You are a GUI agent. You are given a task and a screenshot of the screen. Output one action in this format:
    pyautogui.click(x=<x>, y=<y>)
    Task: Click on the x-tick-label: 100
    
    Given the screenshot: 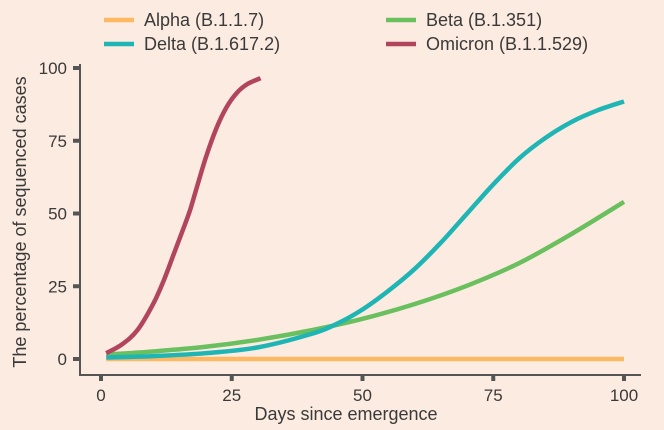 What is the action you would take?
    pyautogui.click(x=624, y=395)
    